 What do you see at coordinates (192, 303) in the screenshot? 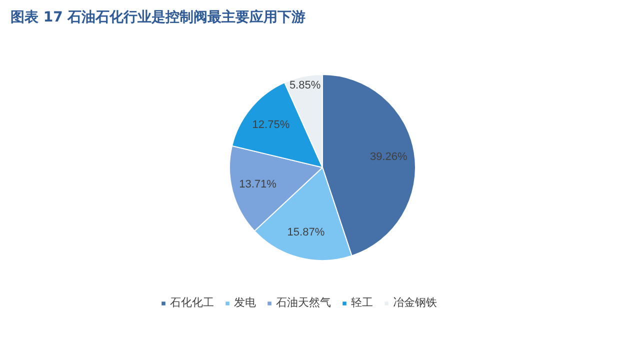
I see `legend-label: 石化化工` at bounding box center [192, 303].